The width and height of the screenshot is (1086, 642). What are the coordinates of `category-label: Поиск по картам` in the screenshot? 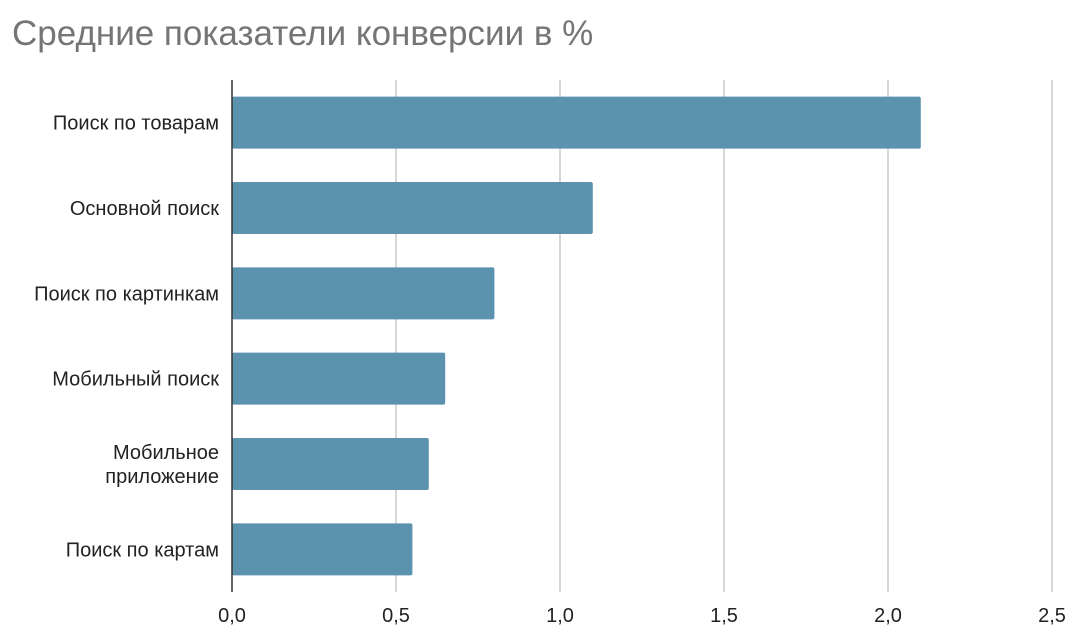 It's located at (142, 550).